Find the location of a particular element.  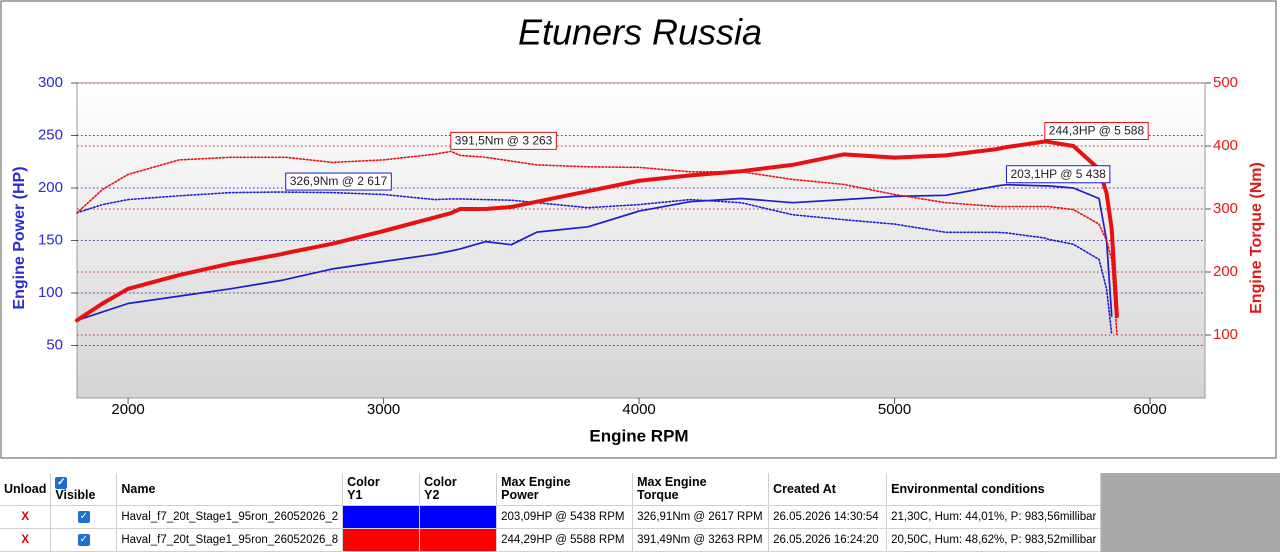

max-torque: 391,49Nm @ 3263 RPM is located at coordinates (701, 540).